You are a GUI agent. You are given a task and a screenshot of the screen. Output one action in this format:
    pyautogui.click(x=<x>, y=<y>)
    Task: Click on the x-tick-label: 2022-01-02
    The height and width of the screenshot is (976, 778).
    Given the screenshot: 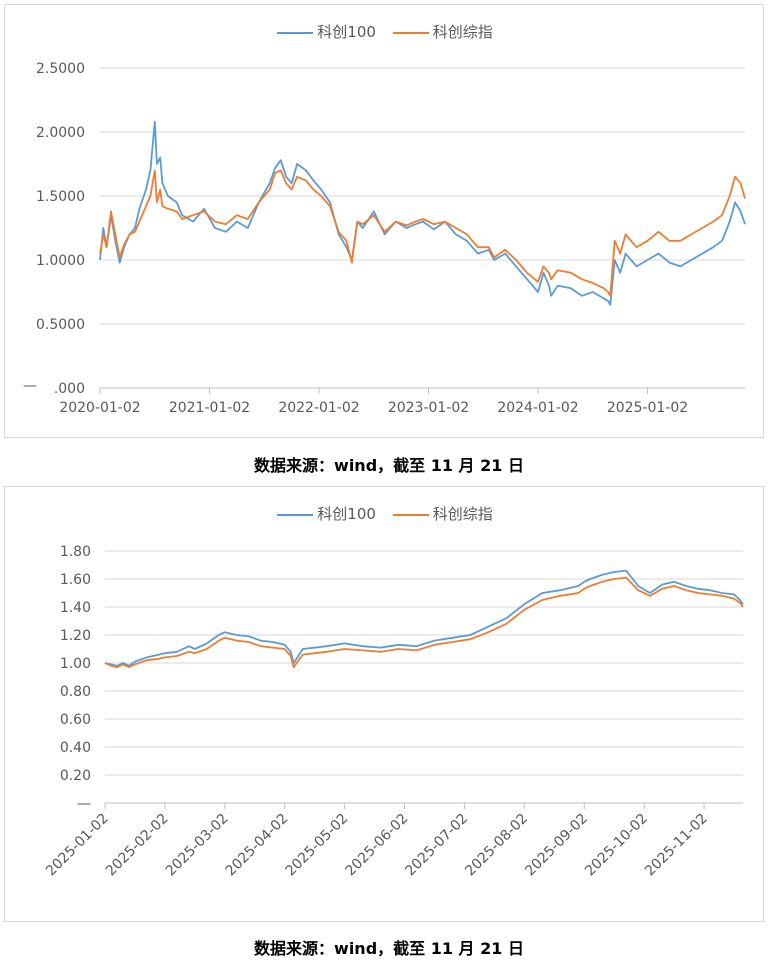 What is the action you would take?
    pyautogui.click(x=318, y=408)
    